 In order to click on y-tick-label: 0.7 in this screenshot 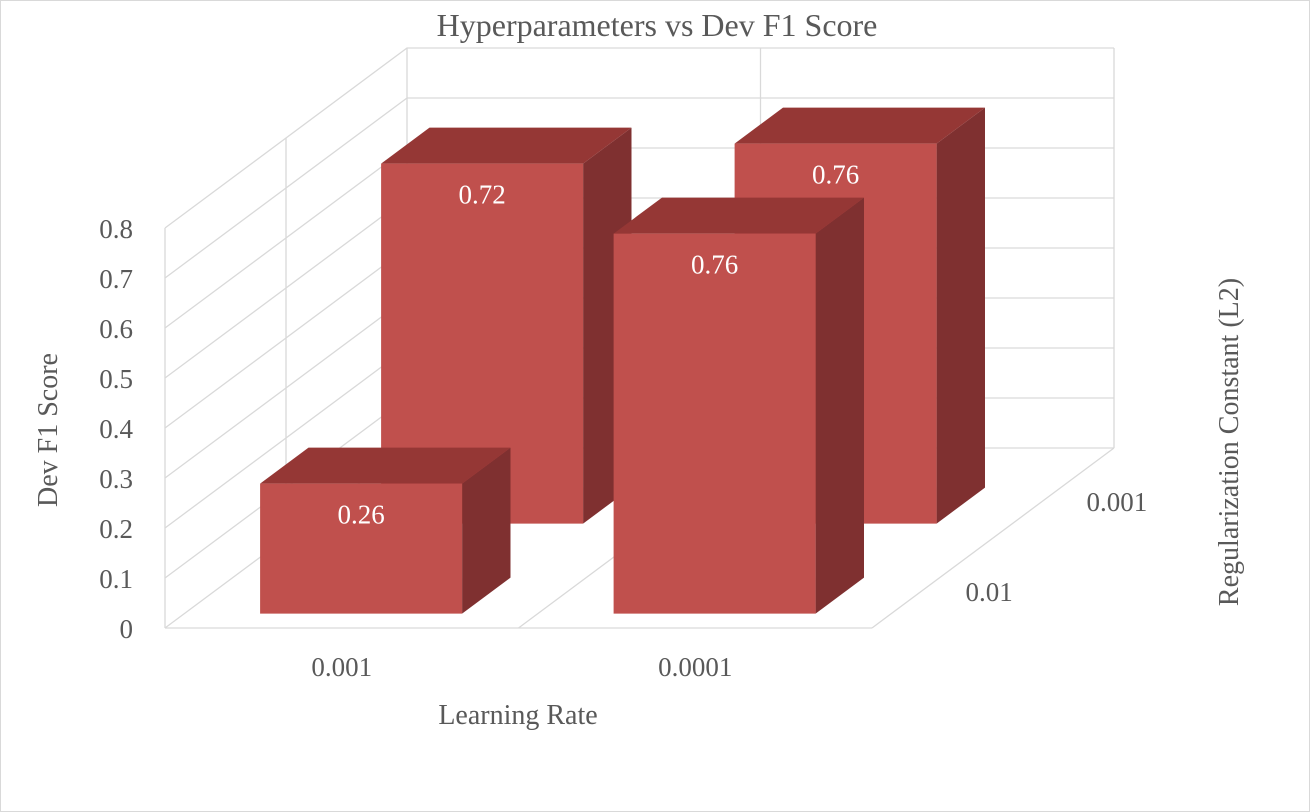, I will do `click(116, 279)`.